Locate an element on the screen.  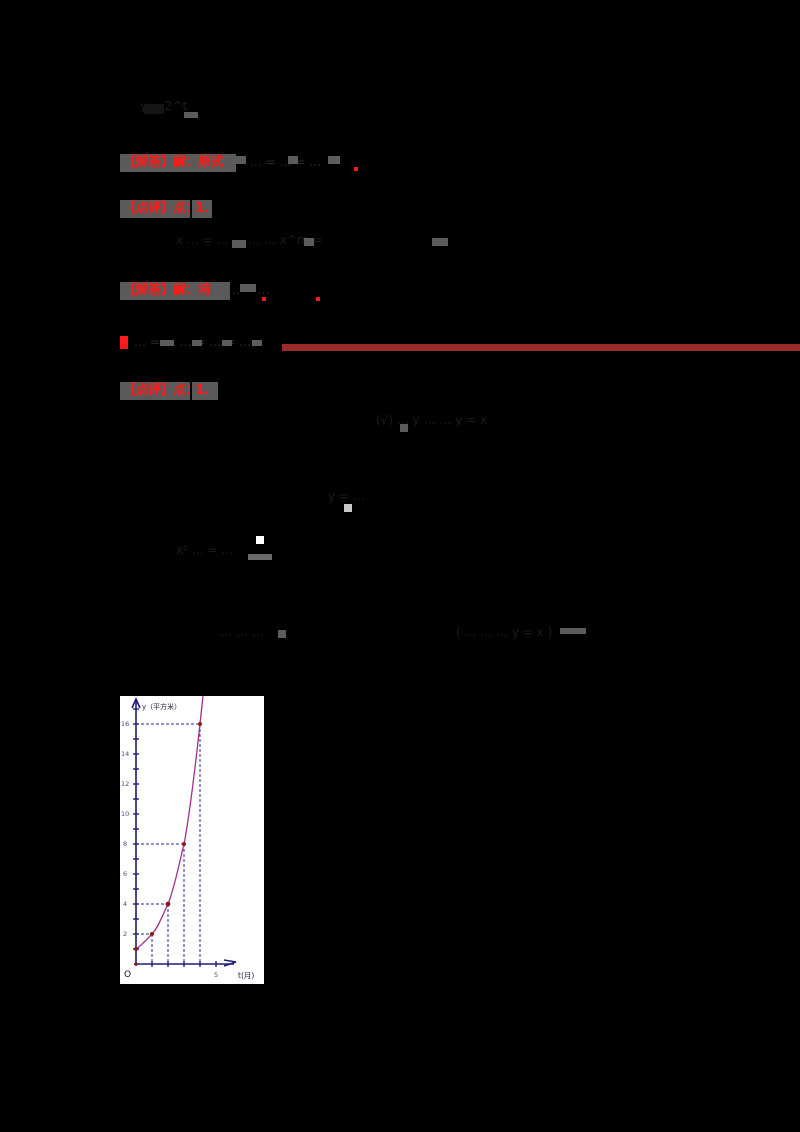
x-axis-label: t(月) is located at coordinates (246, 975).